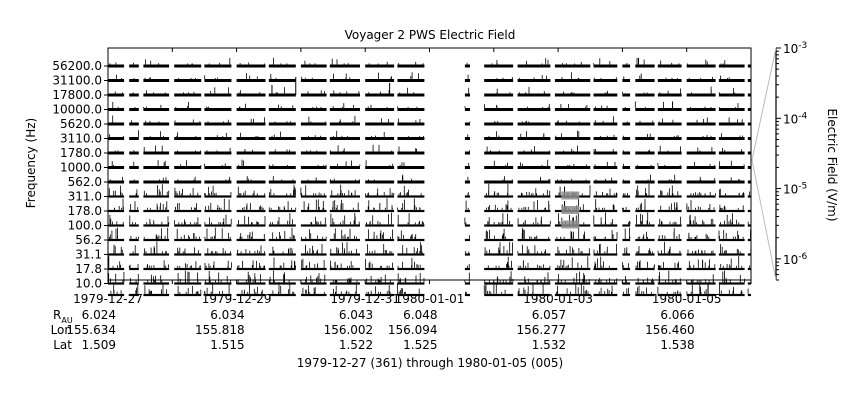  I want to click on ephemeris-label-r: RAU, so click(63, 316).